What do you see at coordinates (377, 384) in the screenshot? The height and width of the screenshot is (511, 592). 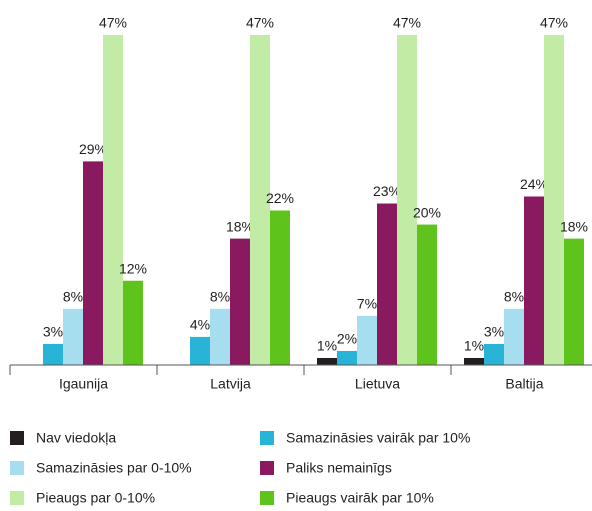 I see `x-tick-label: Lietuva` at bounding box center [377, 384].